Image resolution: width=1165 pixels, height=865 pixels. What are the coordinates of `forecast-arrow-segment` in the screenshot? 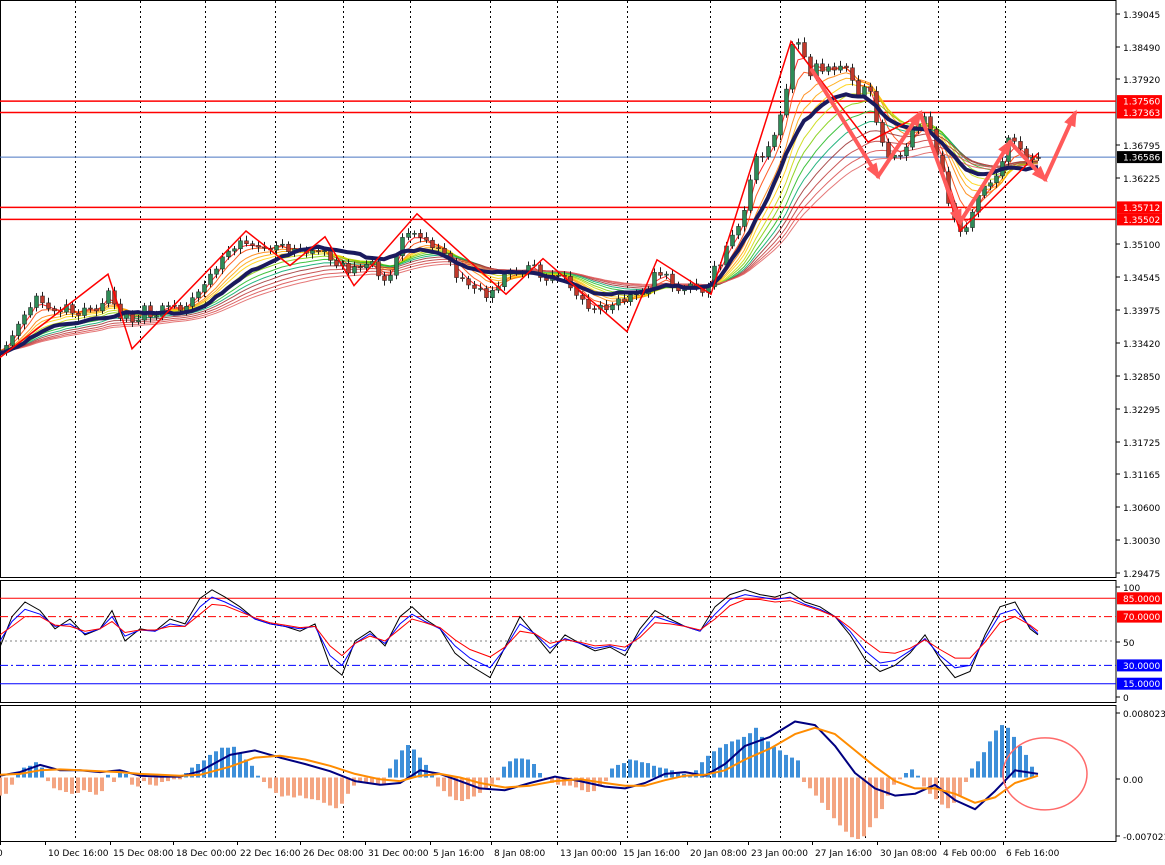 It's located at (940, 168).